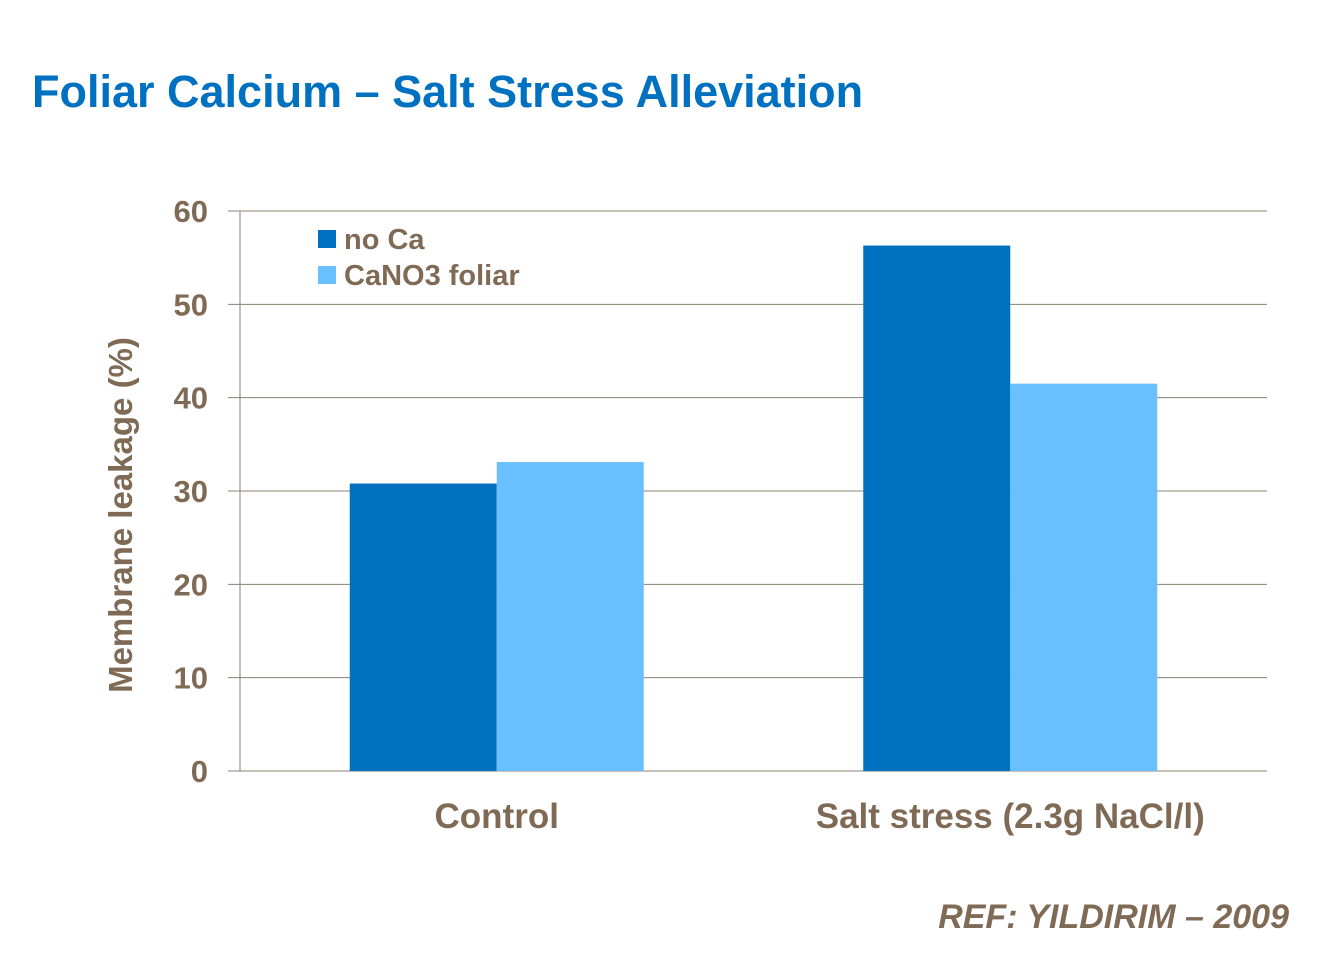 The width and height of the screenshot is (1341, 967). Describe the element at coordinates (497, 816) in the screenshot. I see `x-tick-label: Control` at that location.